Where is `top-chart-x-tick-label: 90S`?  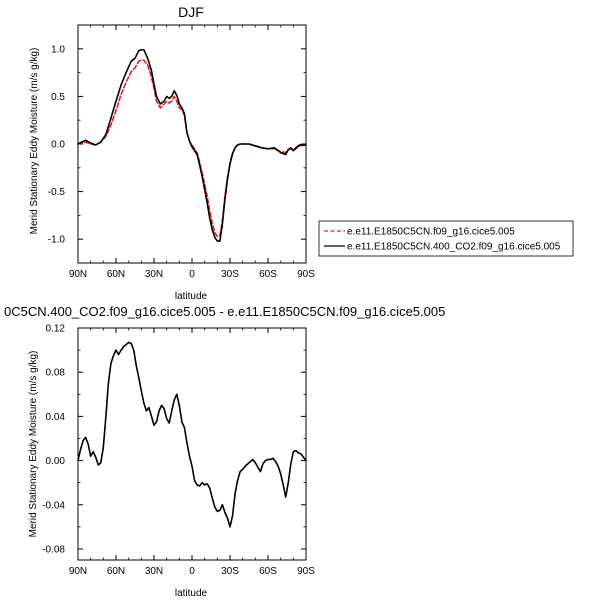
top-chart-x-tick-label: 90S is located at coordinates (306, 274).